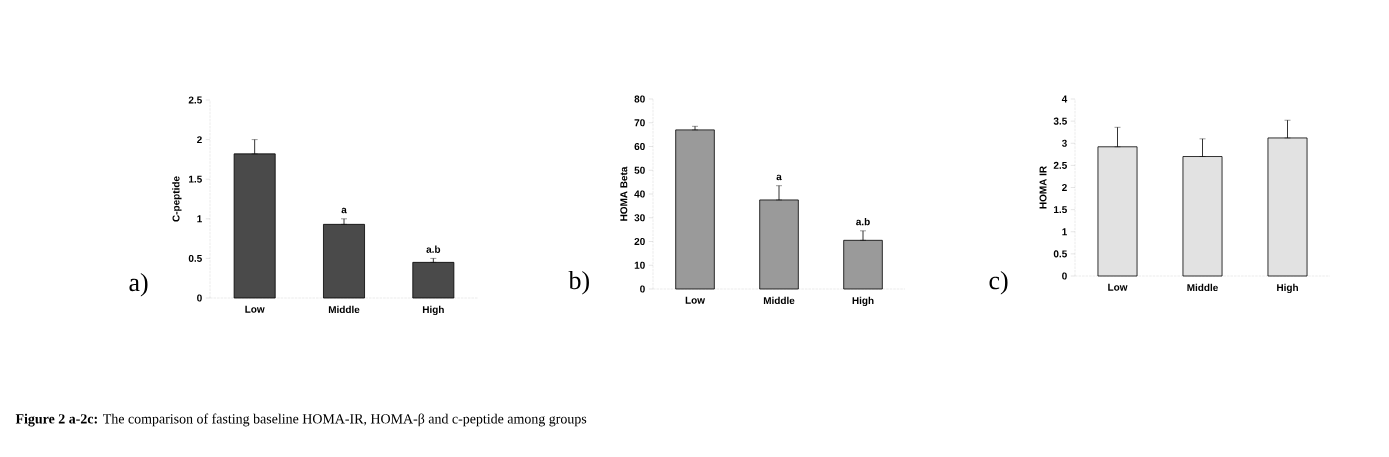  Describe the element at coordinates (1064, 99) in the screenshot. I see `y-tick-label: 4` at that location.